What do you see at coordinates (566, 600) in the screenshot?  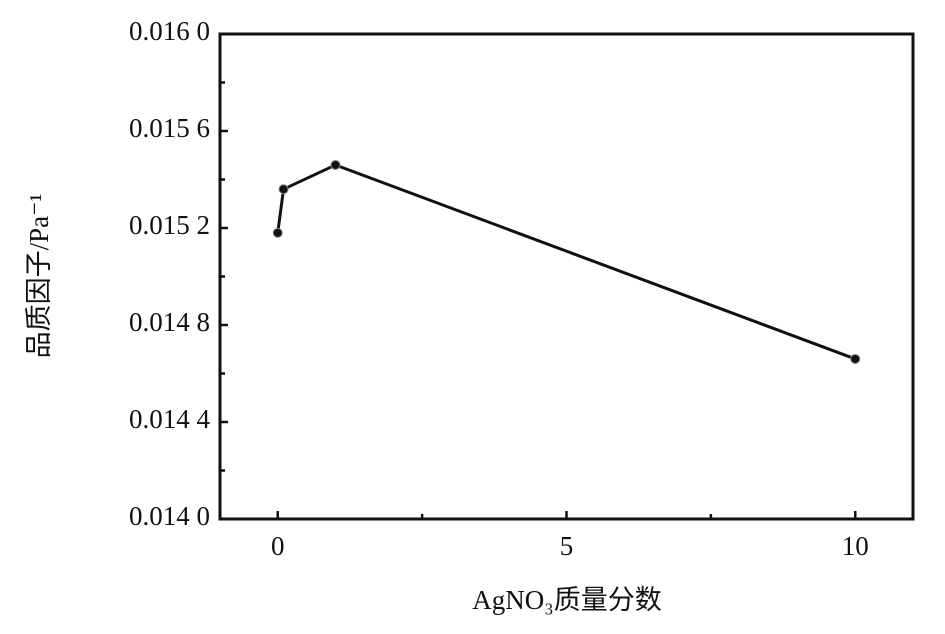 I see `x-axis-label: AgNO₃质量分数` at bounding box center [566, 600].